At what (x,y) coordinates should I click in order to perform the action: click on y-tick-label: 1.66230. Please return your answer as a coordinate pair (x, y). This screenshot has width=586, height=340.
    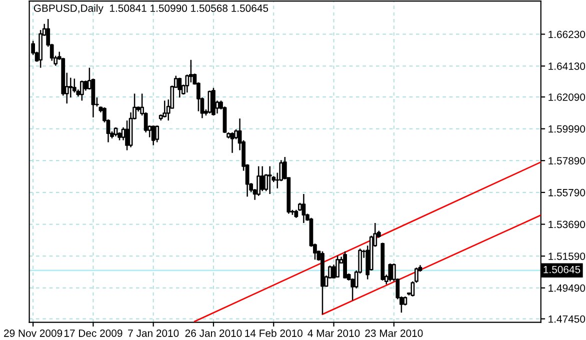
    Looking at the image, I should click on (567, 34).